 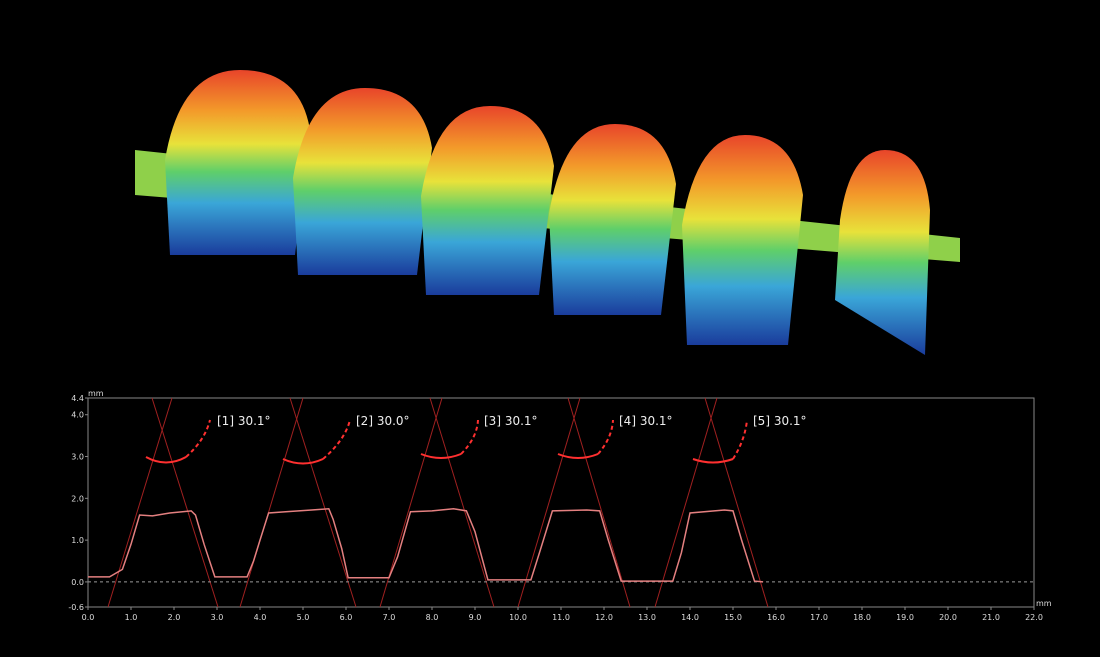 I want to click on x-axis-unit: mm, so click(x=1044, y=603).